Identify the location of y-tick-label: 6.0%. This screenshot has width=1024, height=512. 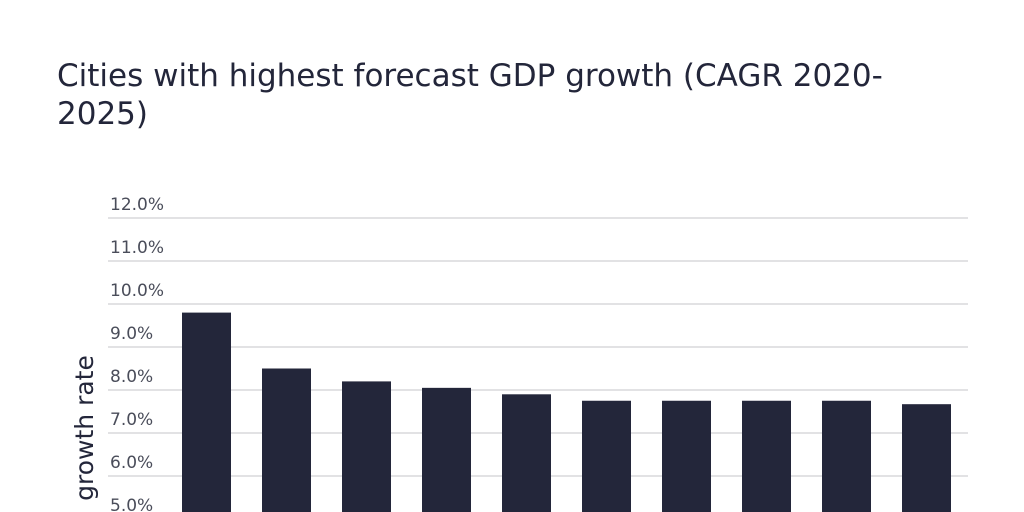
(131, 463).